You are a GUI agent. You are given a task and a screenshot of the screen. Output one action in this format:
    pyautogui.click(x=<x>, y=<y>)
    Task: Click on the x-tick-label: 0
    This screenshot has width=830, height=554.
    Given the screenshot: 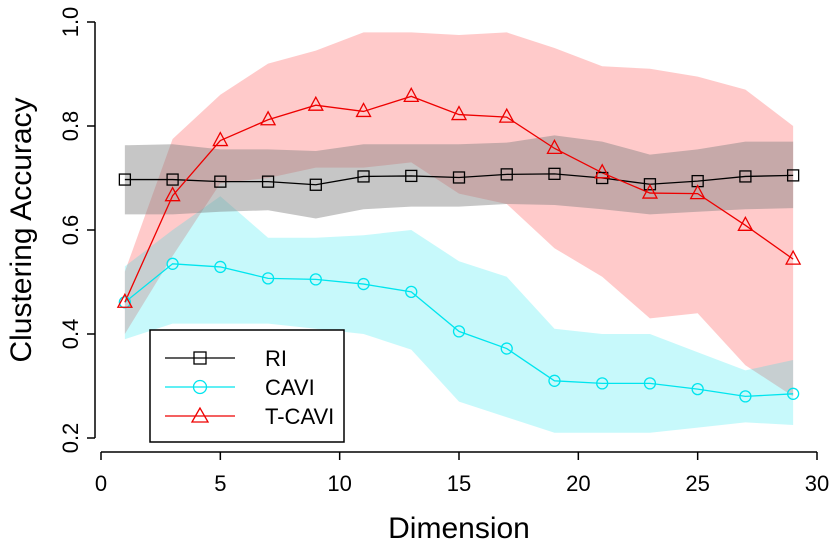 What is the action you would take?
    pyautogui.click(x=101, y=483)
    